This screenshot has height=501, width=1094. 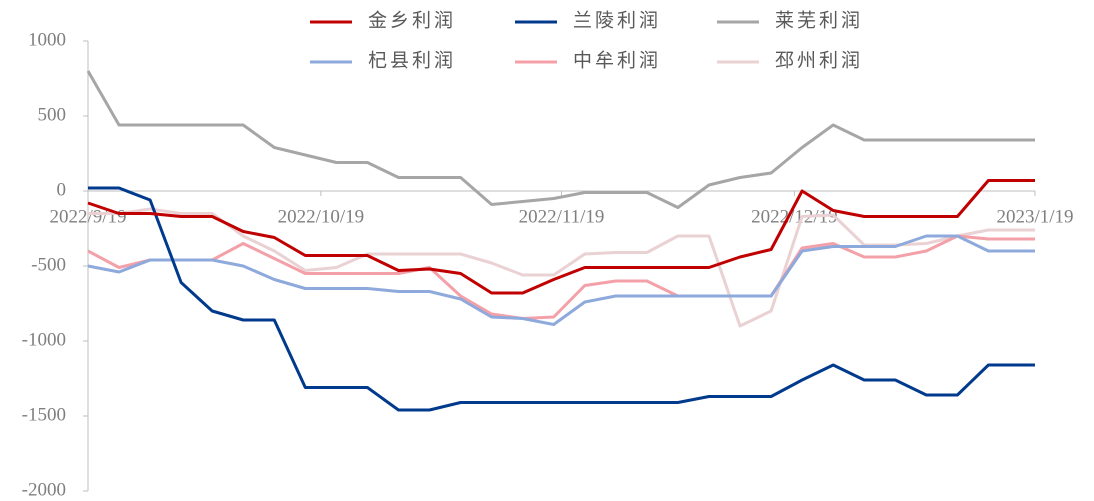 What do you see at coordinates (1034, 216) in the screenshot?
I see `x-tick-label: 2023/1/19` at bounding box center [1034, 216].